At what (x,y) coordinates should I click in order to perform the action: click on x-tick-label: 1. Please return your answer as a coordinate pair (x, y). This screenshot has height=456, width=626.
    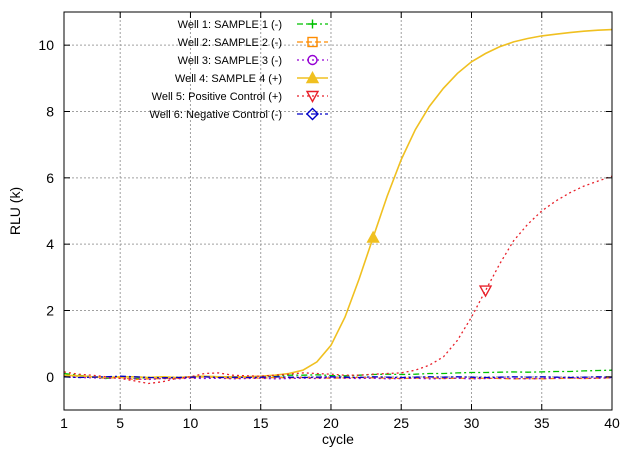
    Looking at the image, I should click on (64, 423).